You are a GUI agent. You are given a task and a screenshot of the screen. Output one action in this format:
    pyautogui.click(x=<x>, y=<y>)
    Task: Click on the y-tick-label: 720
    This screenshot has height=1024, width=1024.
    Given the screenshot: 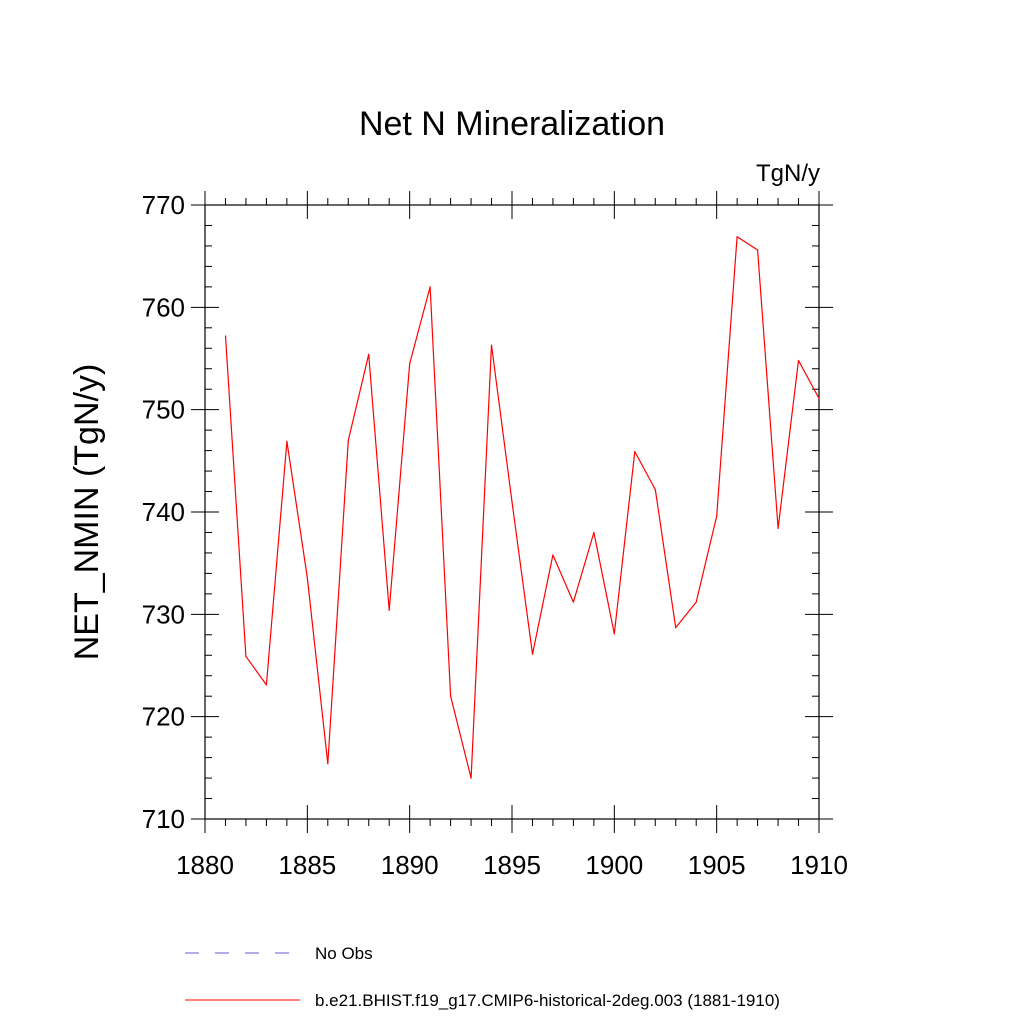 What is the action you would take?
    pyautogui.click(x=163, y=717)
    